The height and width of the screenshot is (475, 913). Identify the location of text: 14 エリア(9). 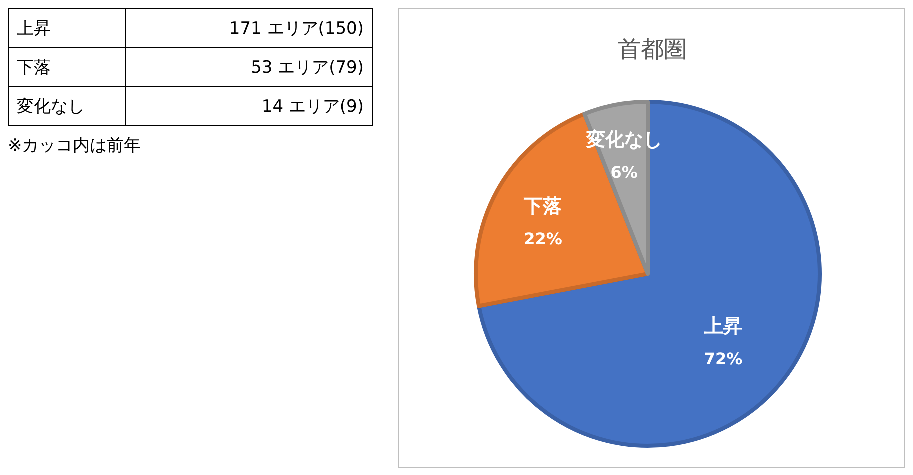
(249, 106).